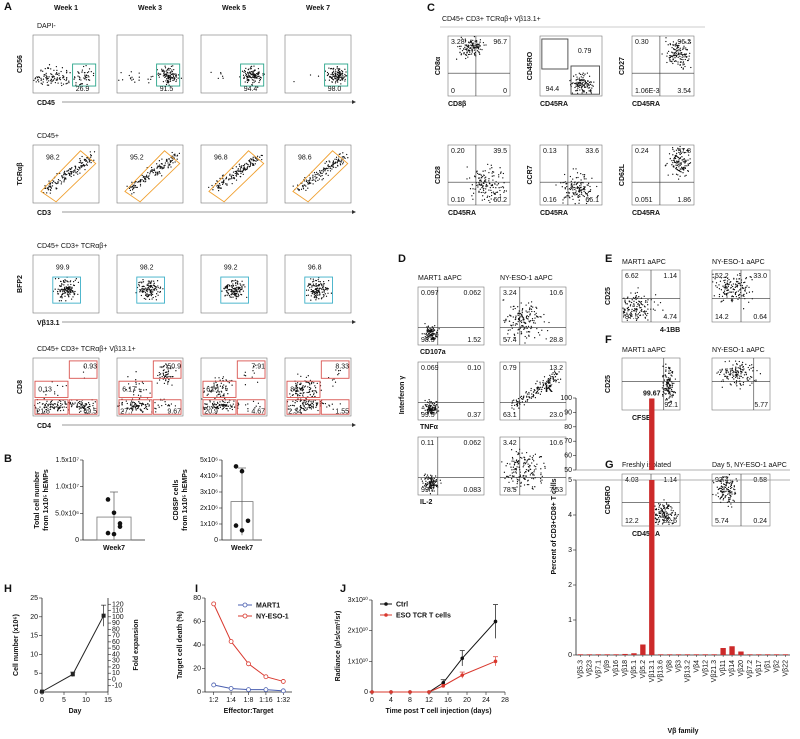 This screenshot has height=739, width=800. Describe the element at coordinates (428, 415) in the screenshot. I see `gate-value: 99.5` at that location.